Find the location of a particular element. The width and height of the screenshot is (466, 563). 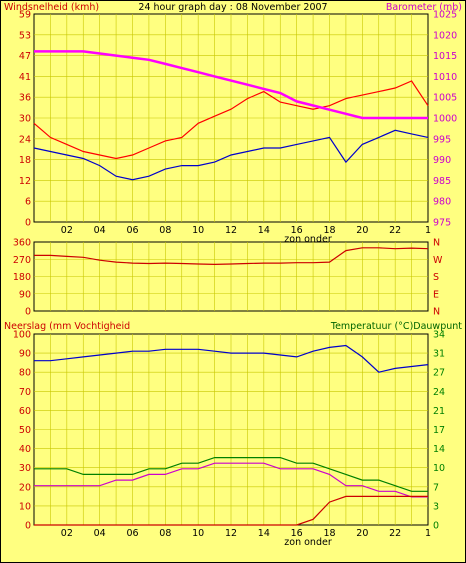

panel-3-right-tick: 34 is located at coordinates (439, 335).